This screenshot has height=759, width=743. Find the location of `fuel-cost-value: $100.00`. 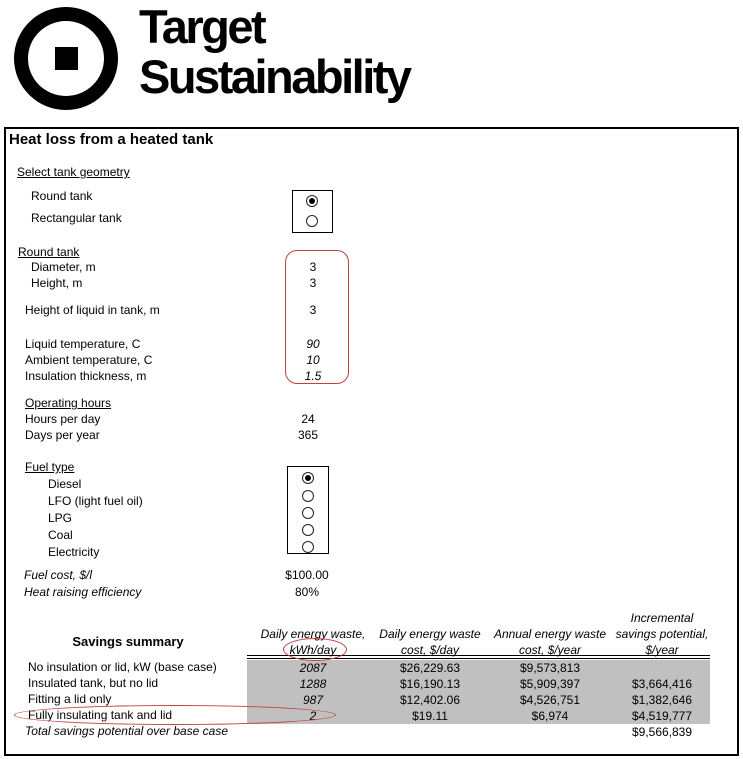

fuel-cost-value: $100.00 is located at coordinates (307, 575).